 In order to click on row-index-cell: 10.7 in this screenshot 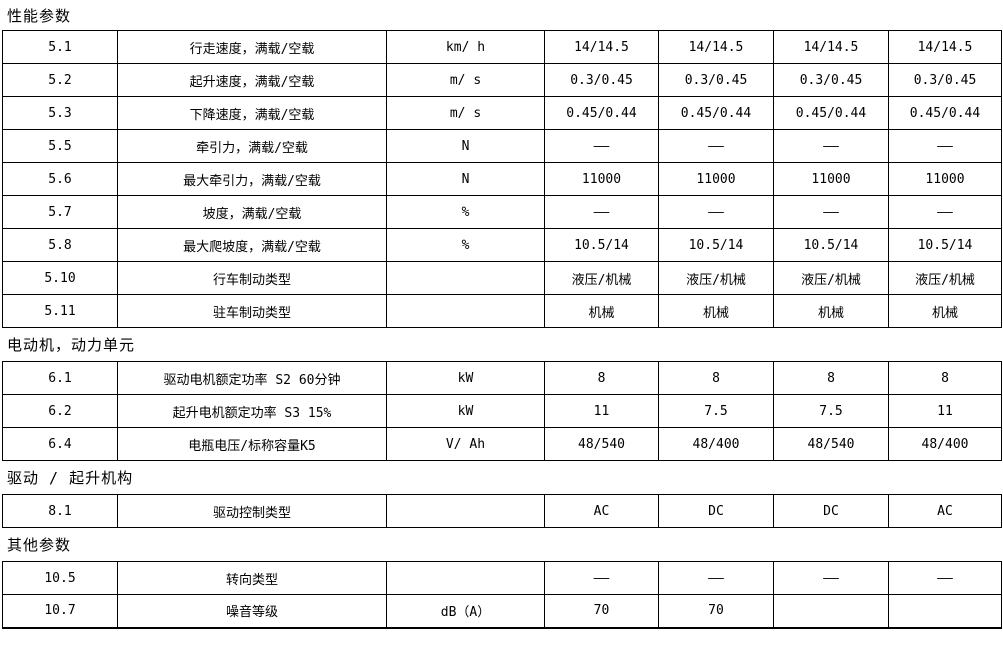, I will do `click(60, 611)`.